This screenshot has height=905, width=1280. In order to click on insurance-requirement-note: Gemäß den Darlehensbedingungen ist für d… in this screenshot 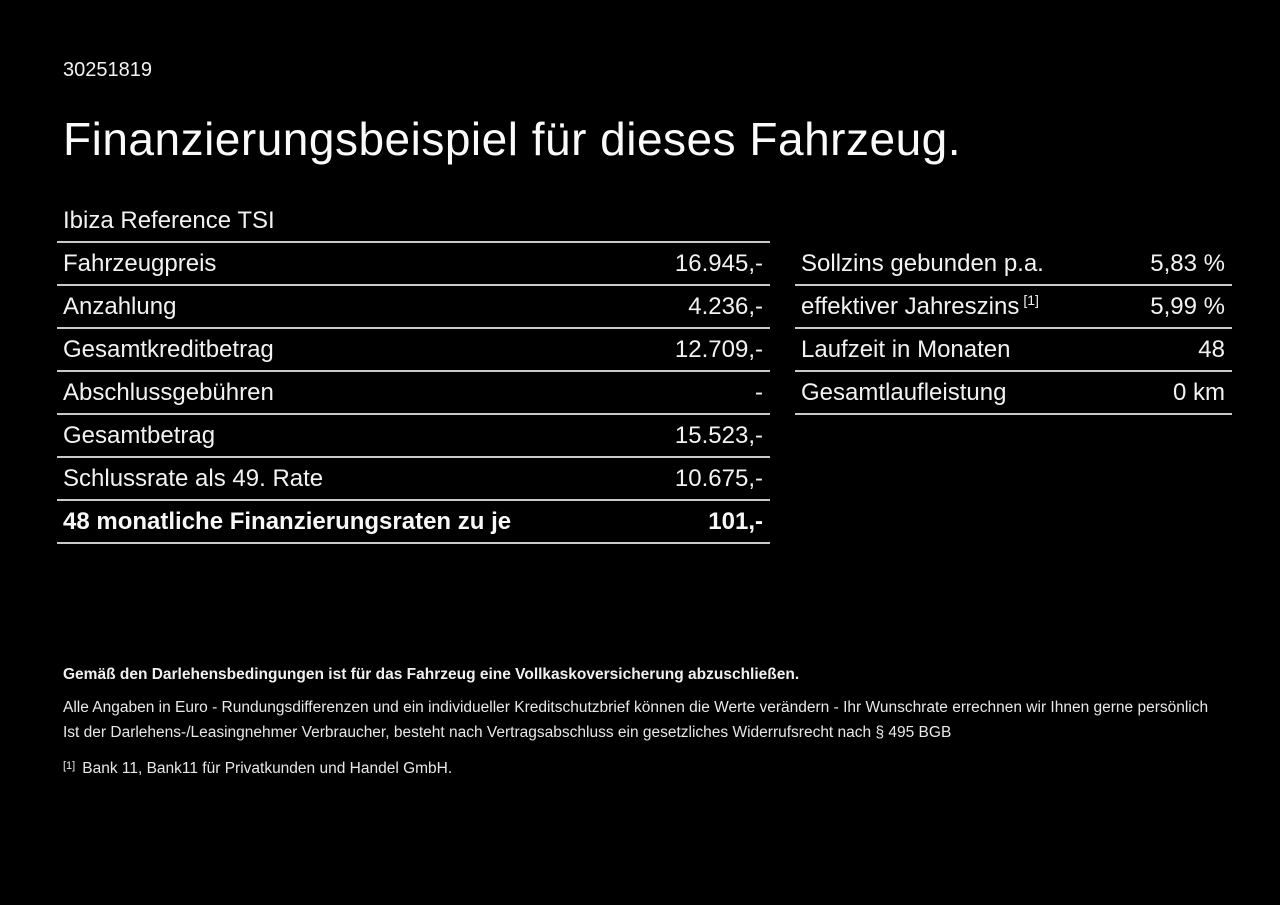, I will do `click(431, 674)`.